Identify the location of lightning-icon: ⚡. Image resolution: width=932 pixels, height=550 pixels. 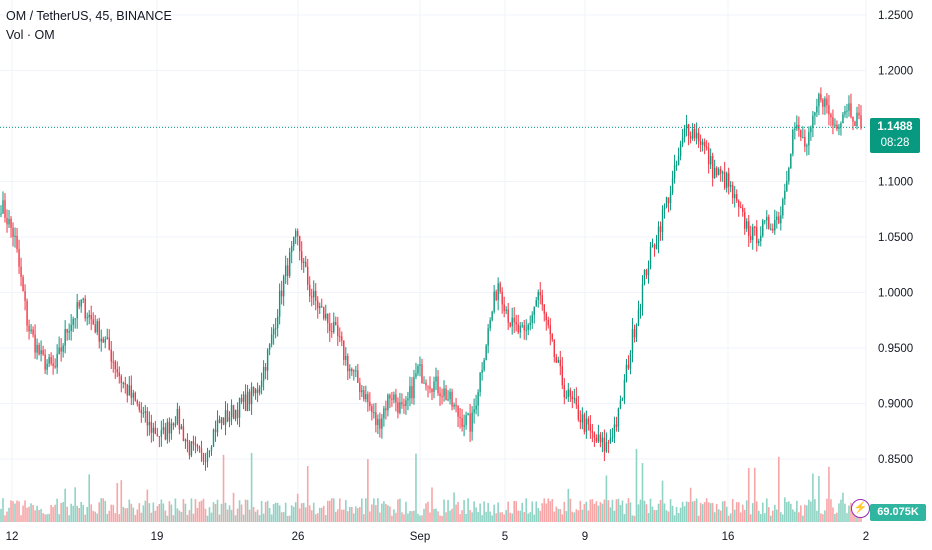
(860, 508).